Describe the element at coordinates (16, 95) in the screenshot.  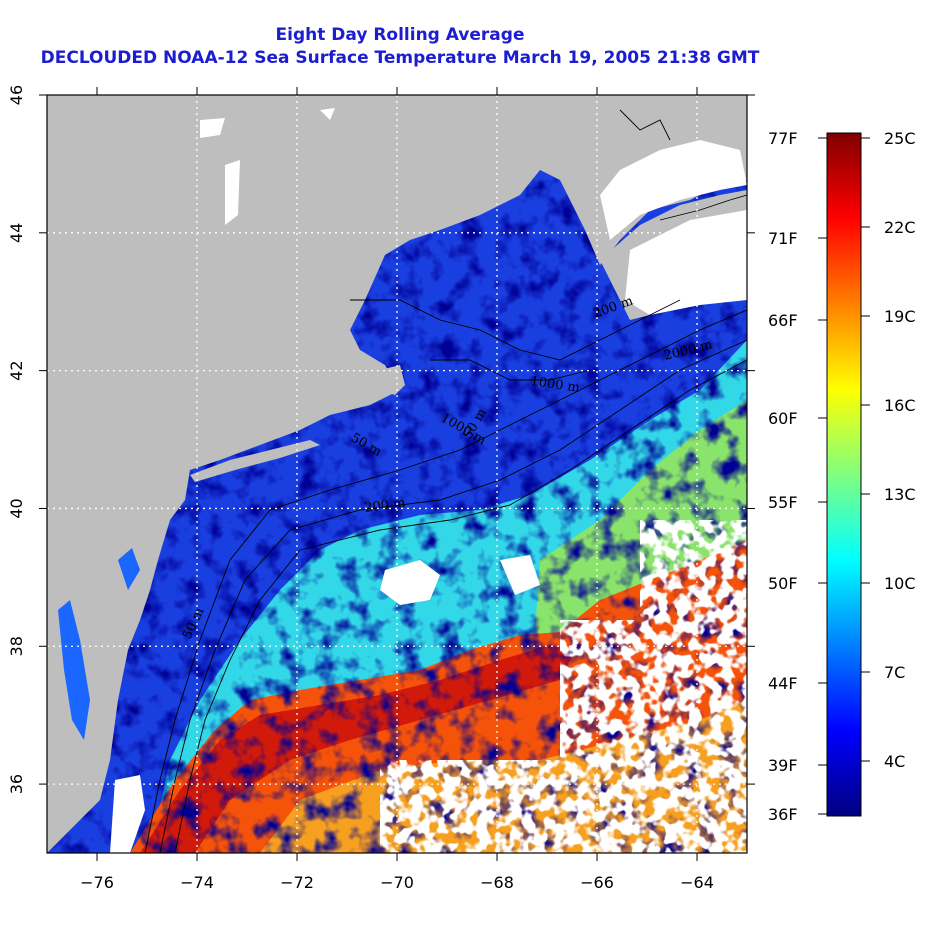
I see `y-tick-label: 46` at that location.